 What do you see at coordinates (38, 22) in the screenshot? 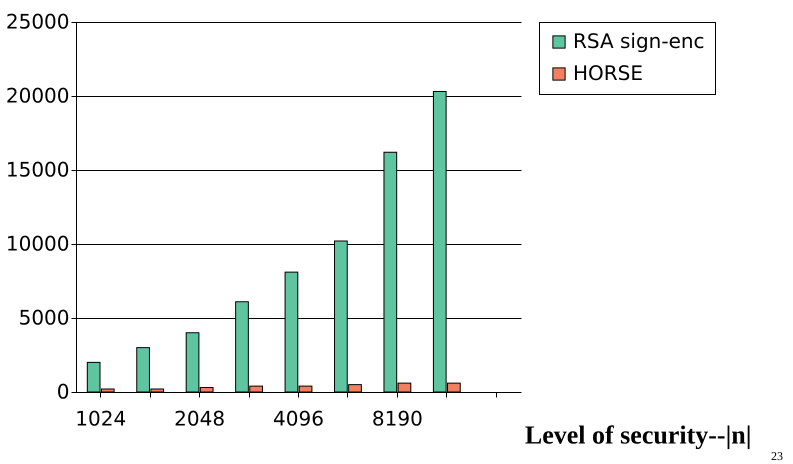
I see `y-tick-label: 25000` at bounding box center [38, 22].